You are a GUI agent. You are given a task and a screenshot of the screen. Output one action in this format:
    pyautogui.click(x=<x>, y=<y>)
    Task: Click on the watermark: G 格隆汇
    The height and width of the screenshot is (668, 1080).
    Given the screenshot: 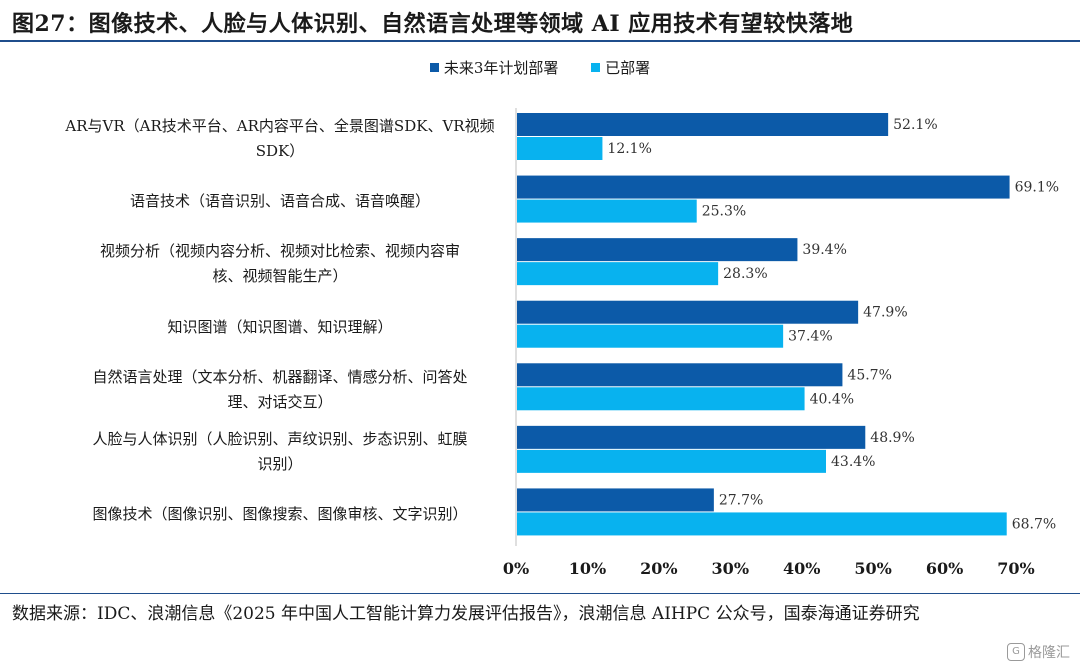 What is the action you would take?
    pyautogui.click(x=1038, y=652)
    